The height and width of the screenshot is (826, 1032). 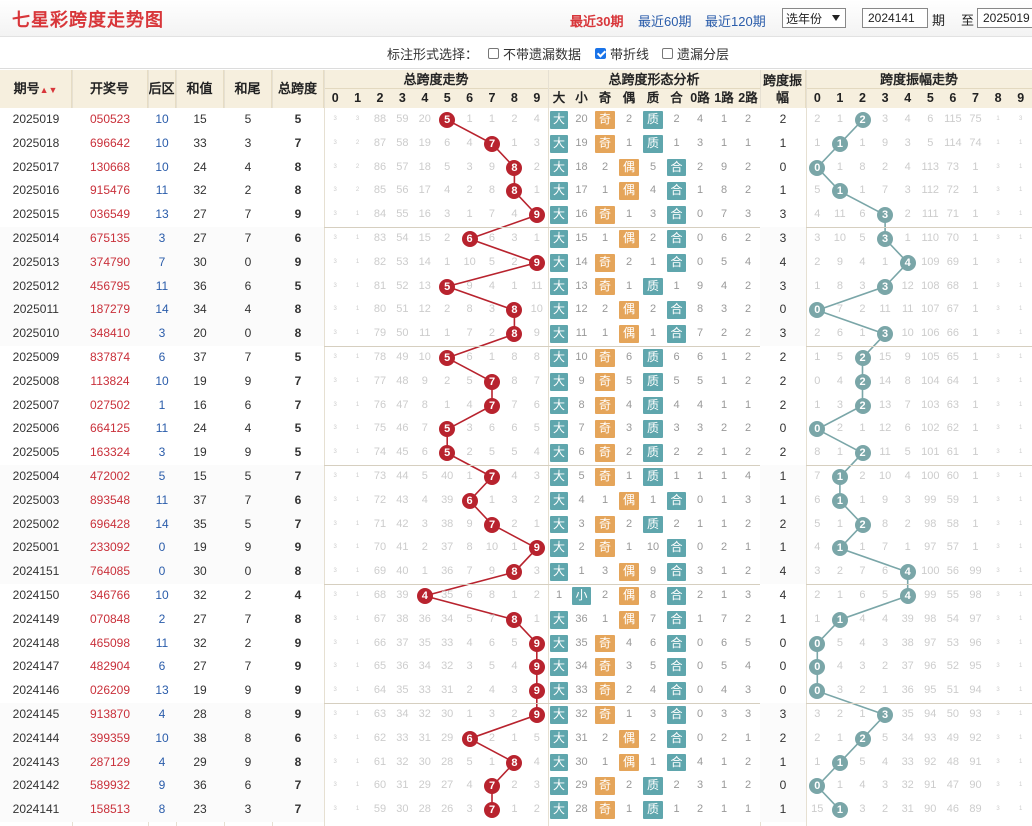 What do you see at coordinates (581, 737) in the screenshot?
I see `shape-miss-cell: 31` at bounding box center [581, 737].